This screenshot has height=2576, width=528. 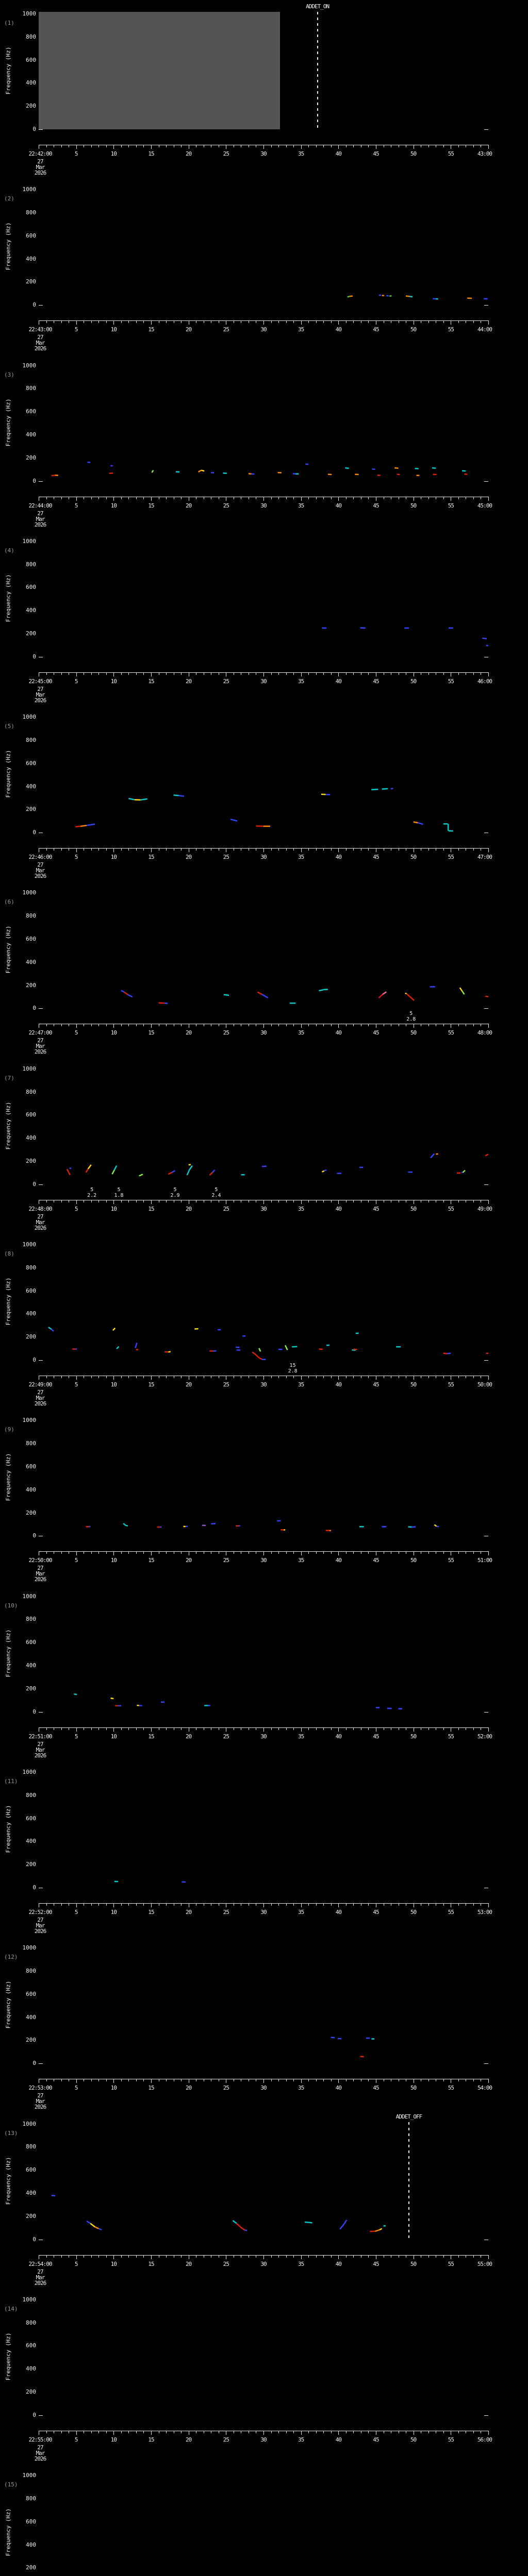 What do you see at coordinates (40, 505) in the screenshot?
I see `time-start-label: 22:44:00` at bounding box center [40, 505].